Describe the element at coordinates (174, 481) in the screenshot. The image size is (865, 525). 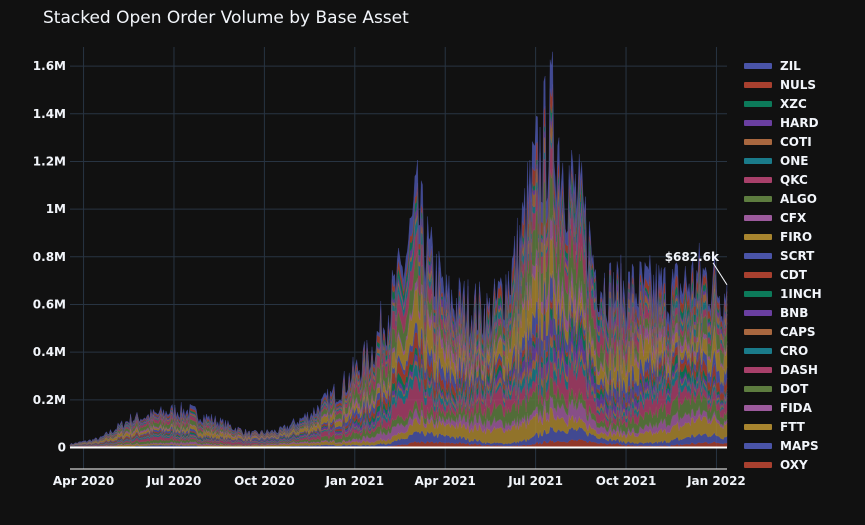
I see `x-tick-label: Jul 2020` at that location.